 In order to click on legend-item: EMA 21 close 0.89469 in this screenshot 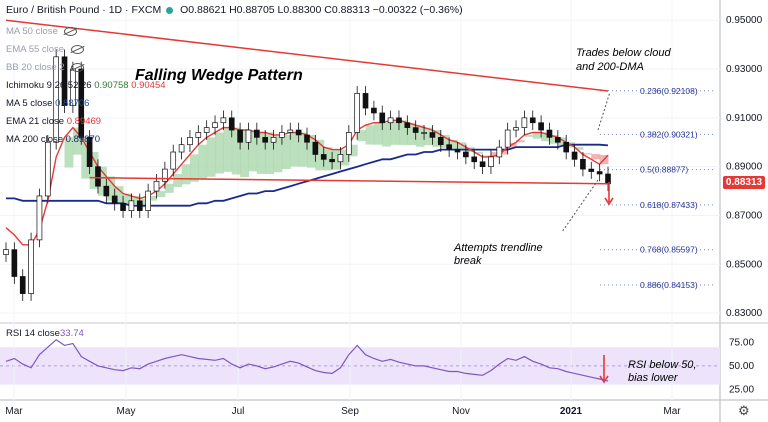, I will do `click(53, 121)`.